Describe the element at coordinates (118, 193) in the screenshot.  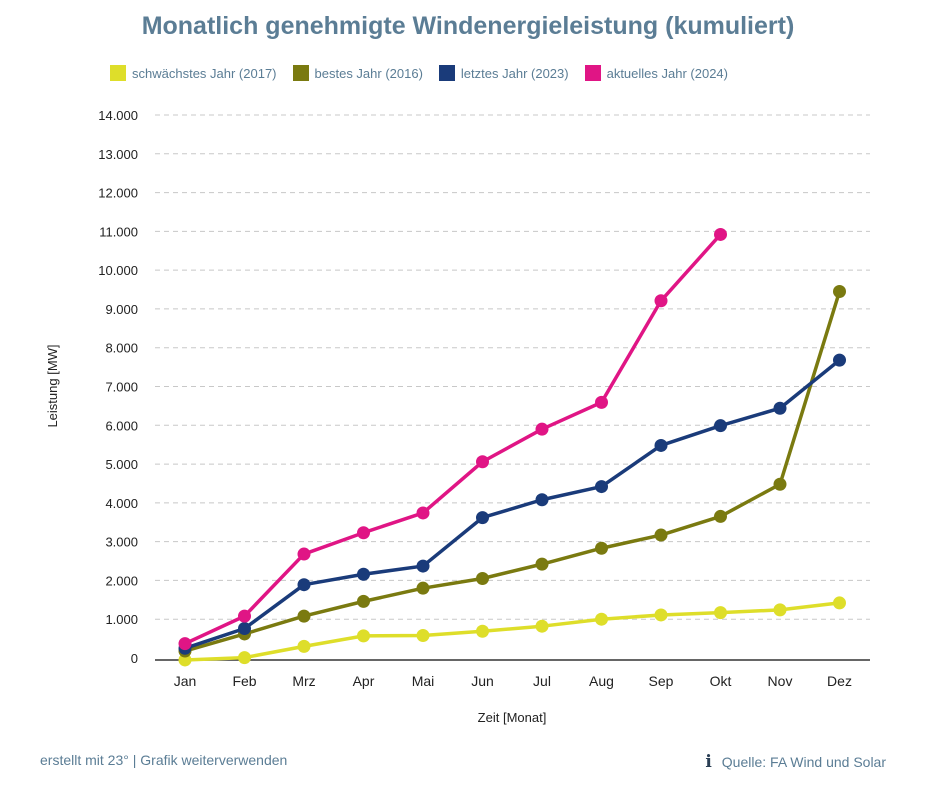
I see `y-tick-label: 12.000` at that location.